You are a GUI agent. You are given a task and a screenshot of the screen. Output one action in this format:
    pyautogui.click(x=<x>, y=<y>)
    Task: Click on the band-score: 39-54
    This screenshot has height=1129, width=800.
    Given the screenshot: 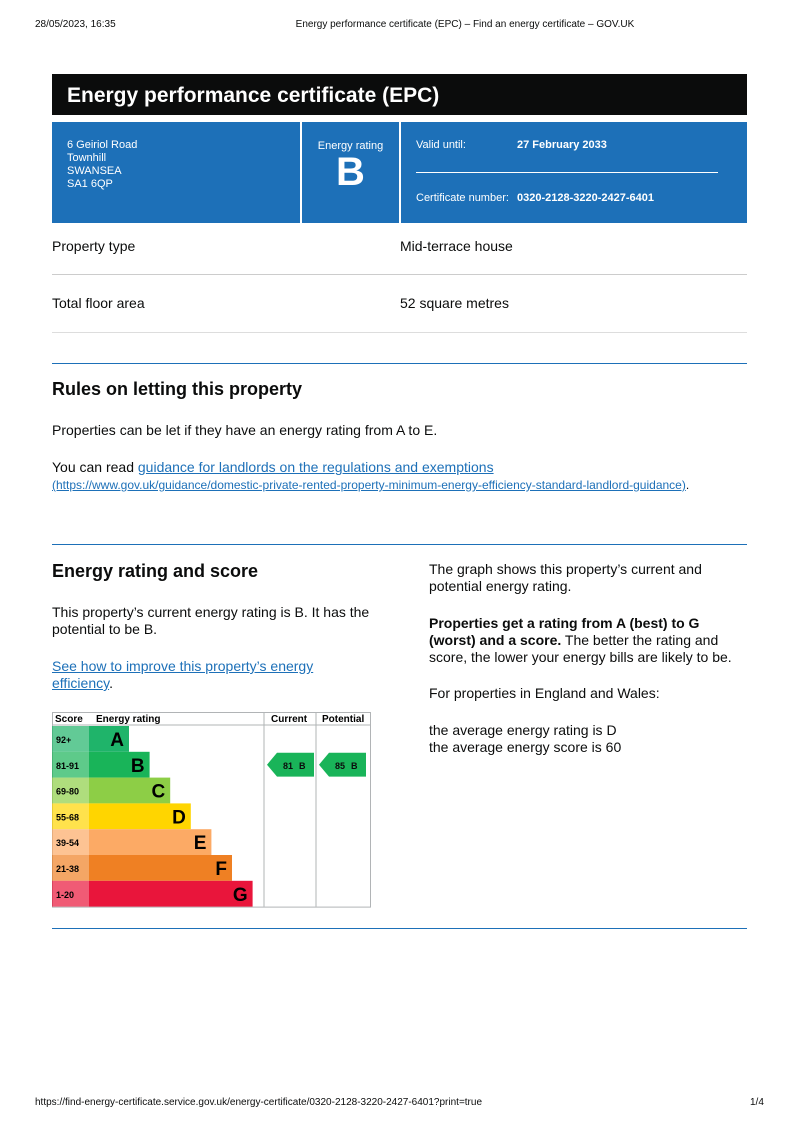 What is the action you would take?
    pyautogui.click(x=67, y=843)
    